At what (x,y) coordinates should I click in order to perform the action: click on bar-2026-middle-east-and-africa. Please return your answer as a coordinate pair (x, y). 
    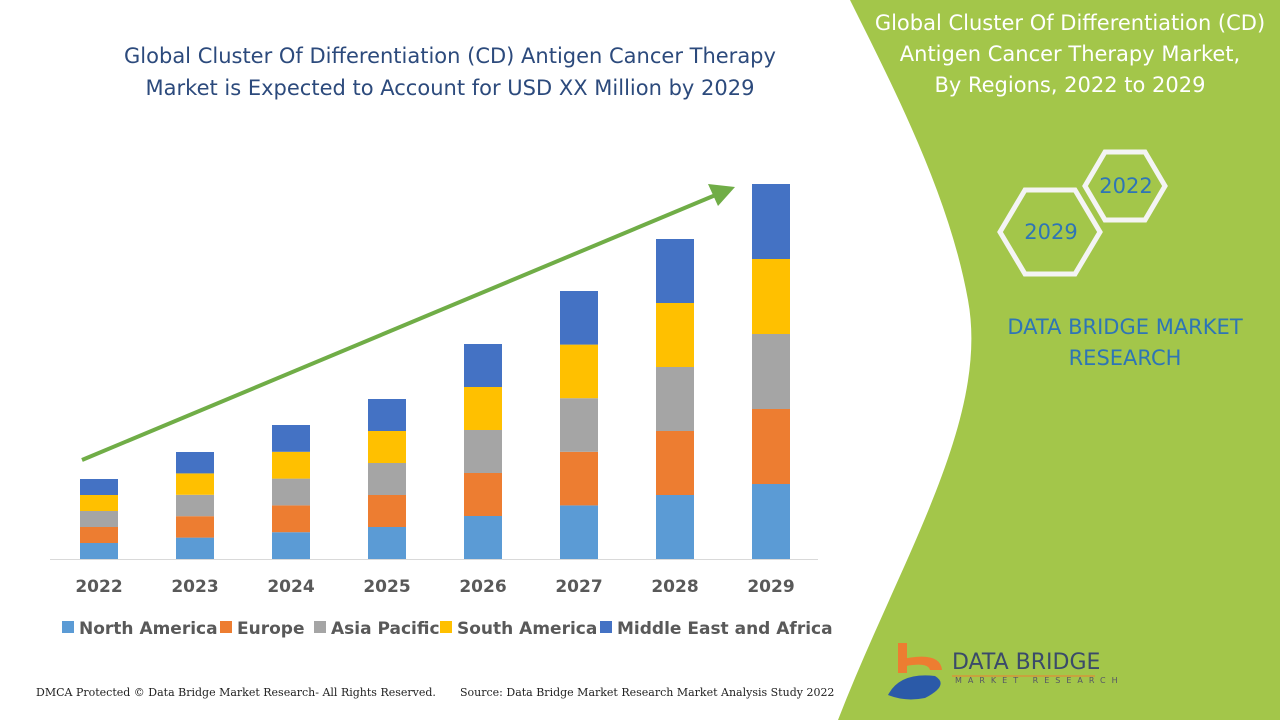
    Looking at the image, I should click on (483, 365).